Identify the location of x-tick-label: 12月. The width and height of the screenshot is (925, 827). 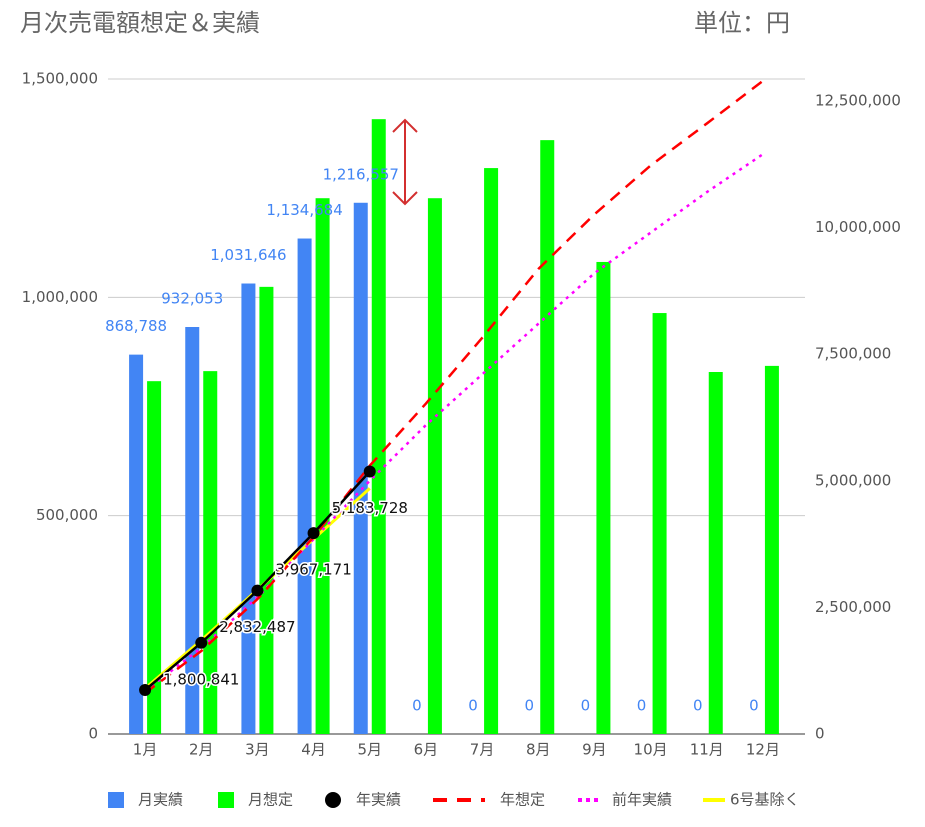
(763, 750).